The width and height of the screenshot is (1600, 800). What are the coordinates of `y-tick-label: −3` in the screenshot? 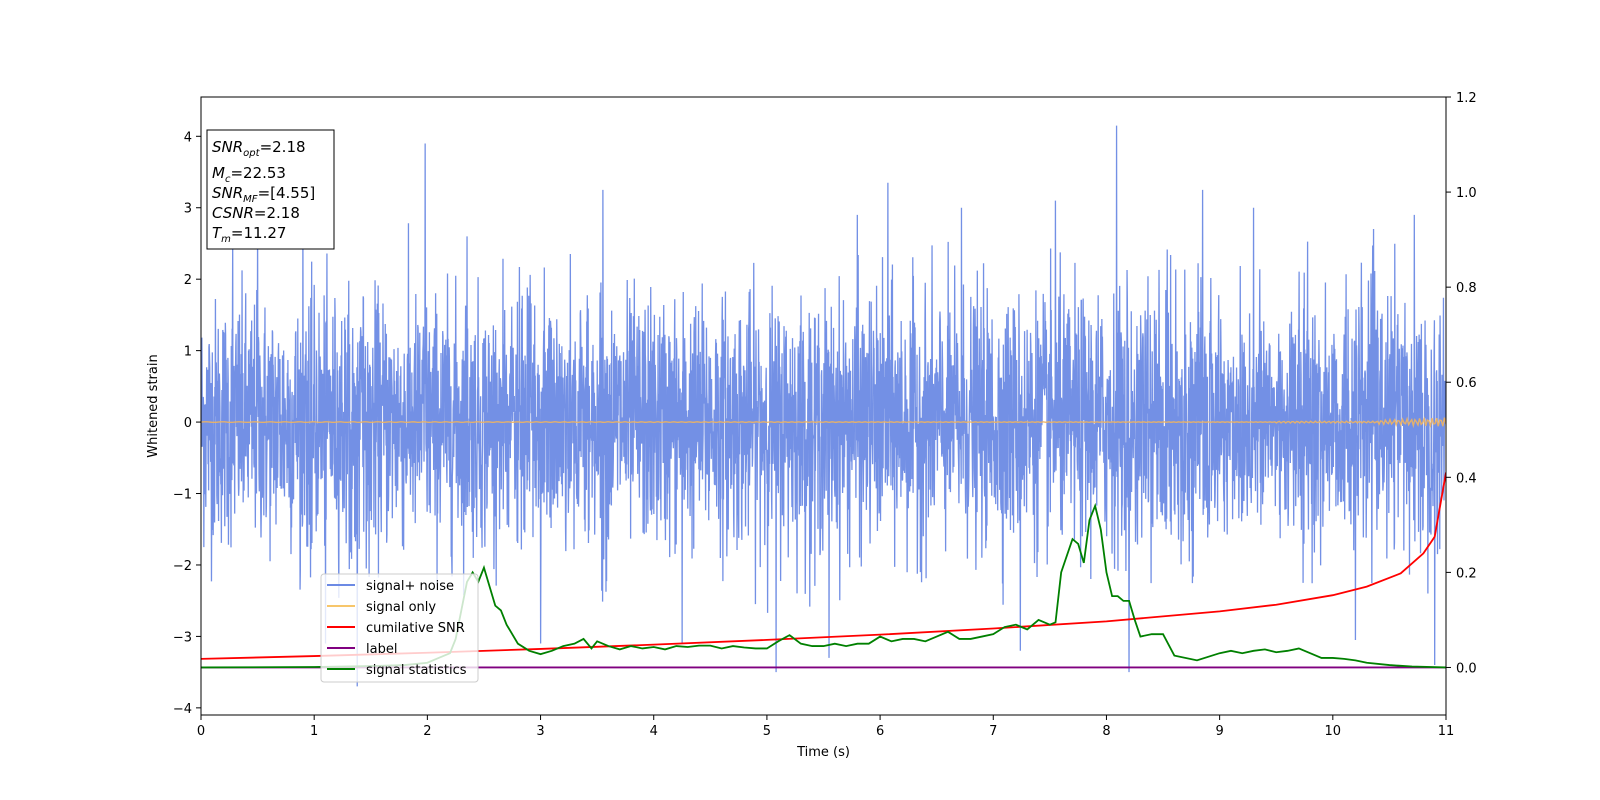 It's located at (182, 637).